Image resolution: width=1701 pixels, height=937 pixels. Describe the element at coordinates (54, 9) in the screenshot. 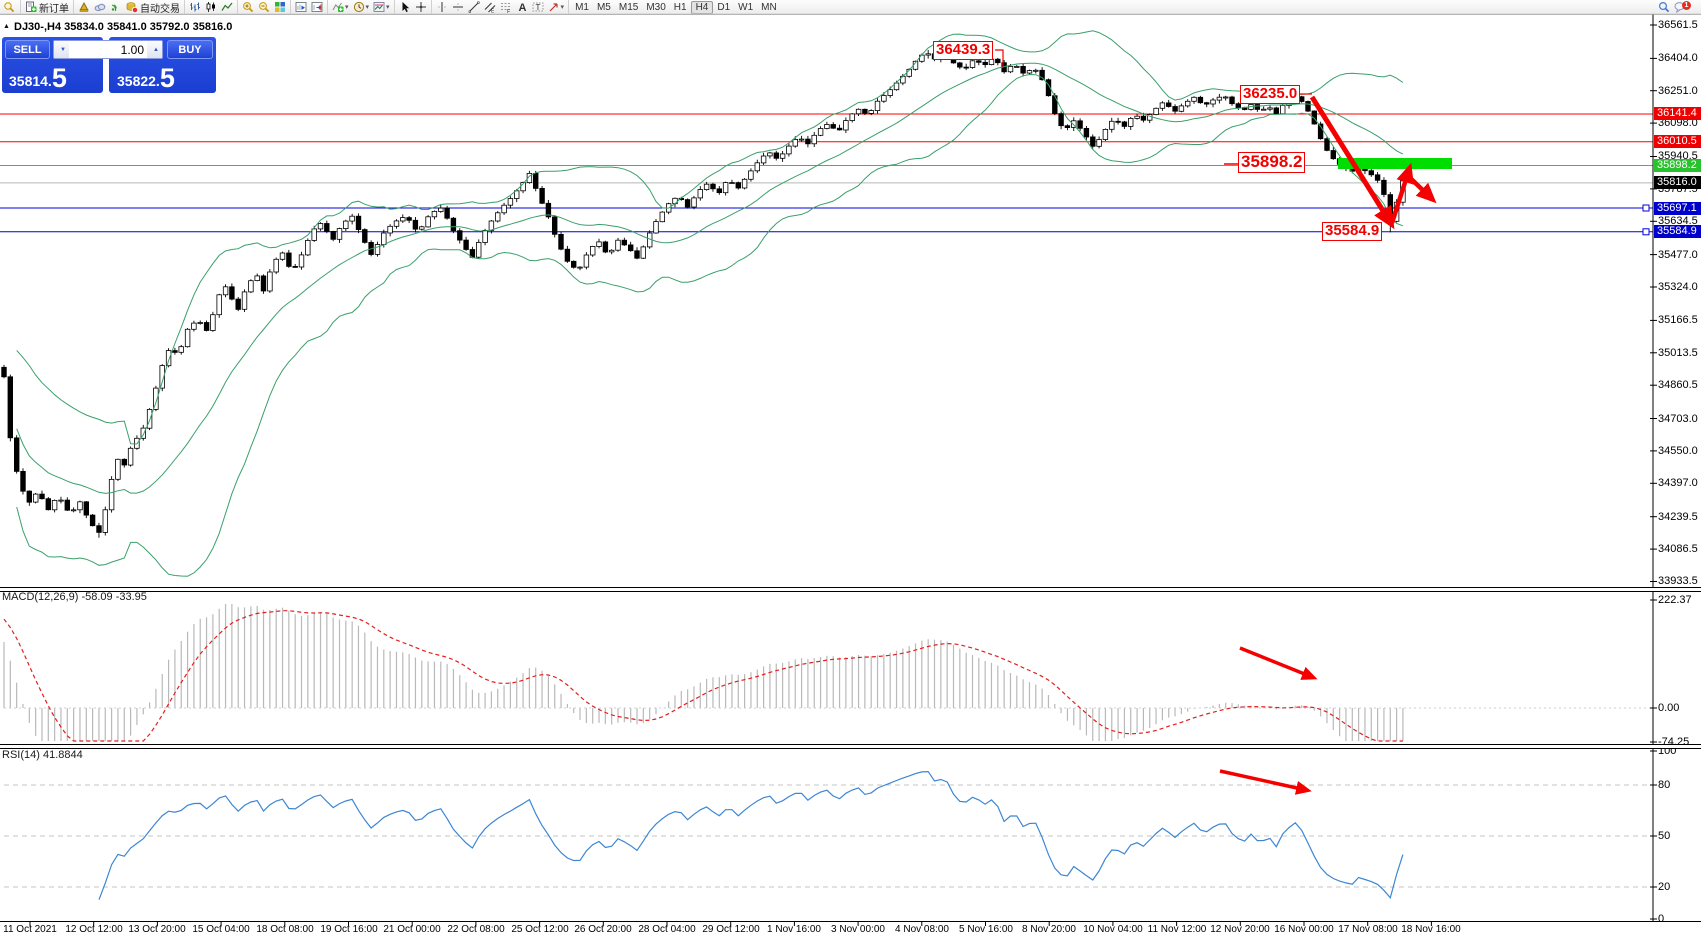

I see `new-order-label: 新订单` at that location.